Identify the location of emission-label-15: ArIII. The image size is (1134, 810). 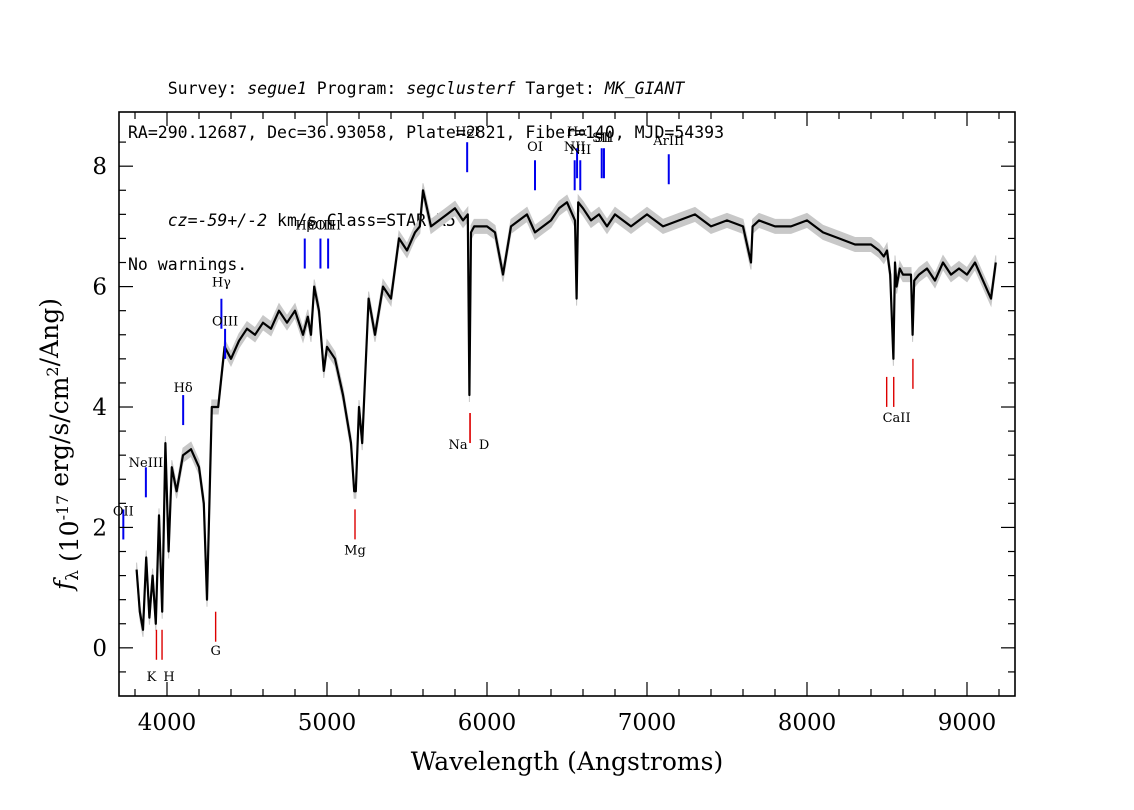
(668, 141).